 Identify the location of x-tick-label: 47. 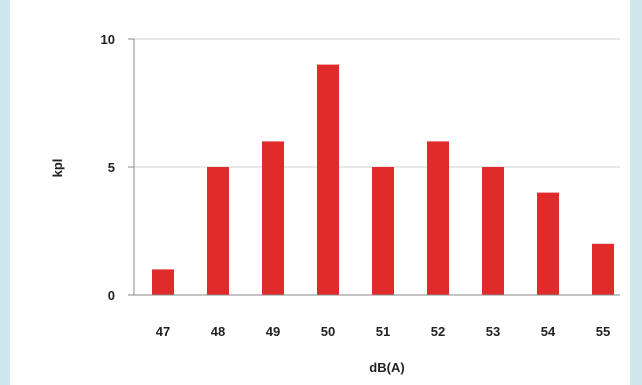
(163, 331).